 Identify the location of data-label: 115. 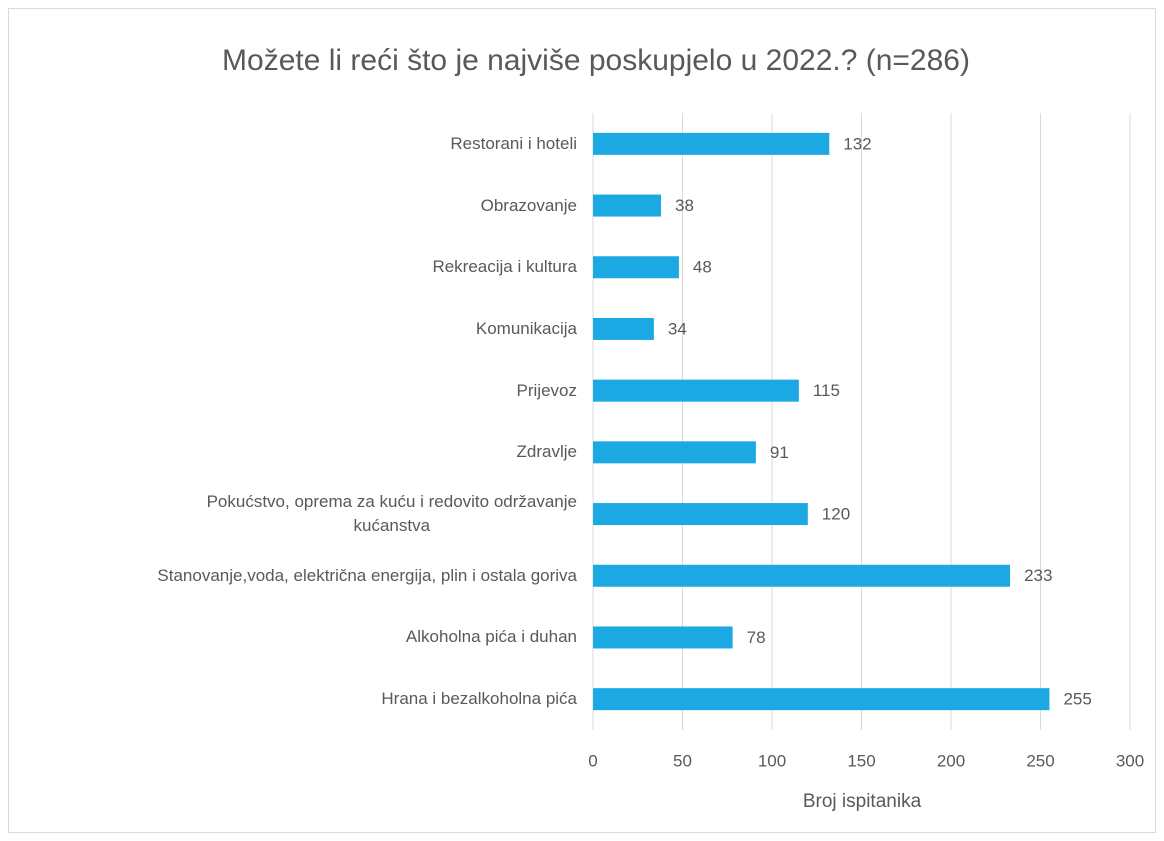
(826, 390).